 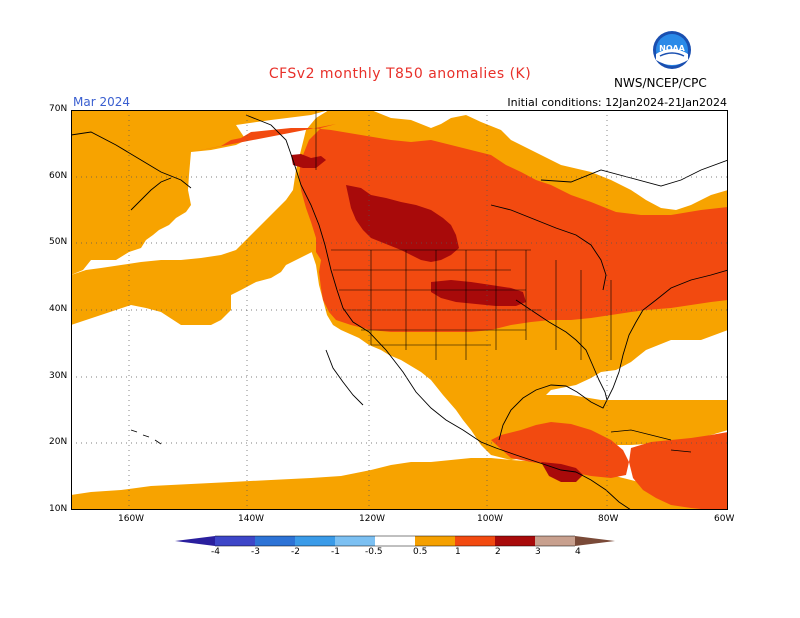 What do you see at coordinates (411, 441) in the screenshot?
I see `islands` at bounding box center [411, 441].